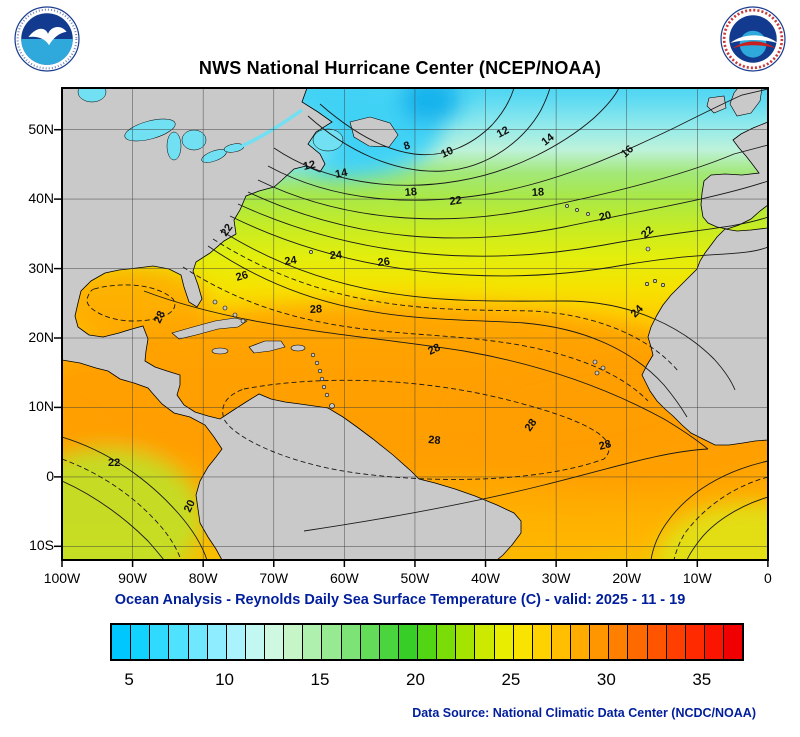 This screenshot has height=737, width=800. I want to click on lon-label: 40W, so click(485, 578).